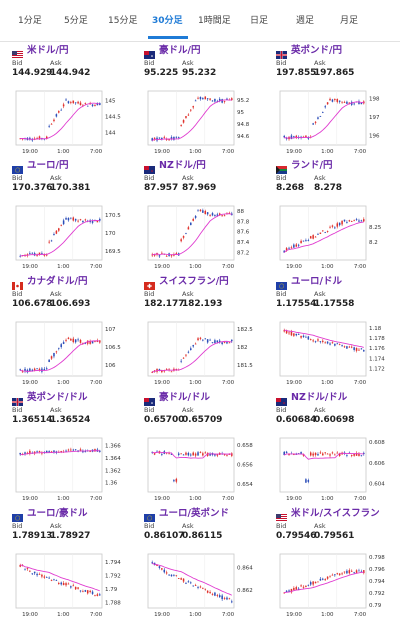  What do you see at coordinates (48, 50) in the screenshot?
I see `pair-name: 米ドル/円` at bounding box center [48, 50].